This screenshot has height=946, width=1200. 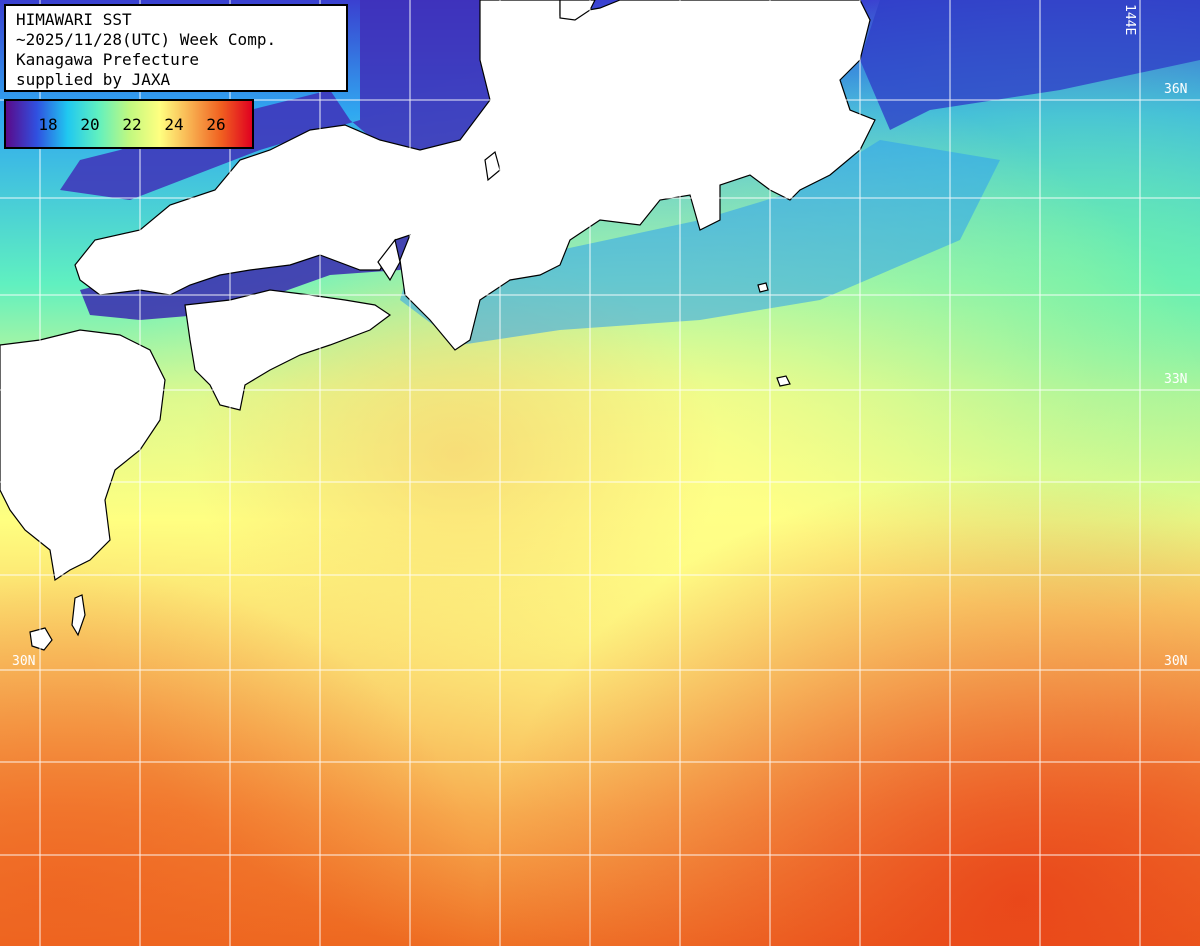 I want to click on legend-tick-22: 22, so click(x=132, y=124).